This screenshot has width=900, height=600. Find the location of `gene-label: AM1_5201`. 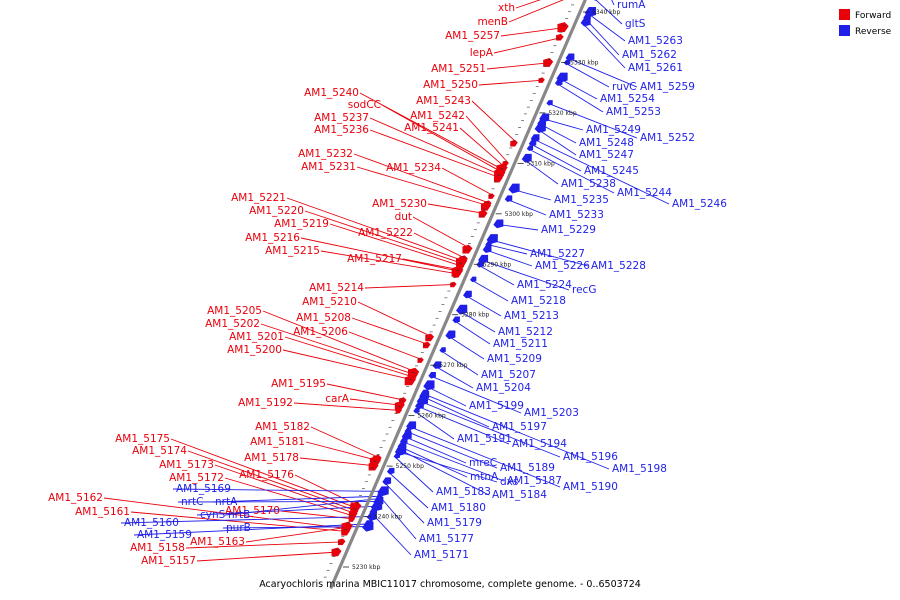

gene-label: AM1_5201 is located at coordinates (256, 337).